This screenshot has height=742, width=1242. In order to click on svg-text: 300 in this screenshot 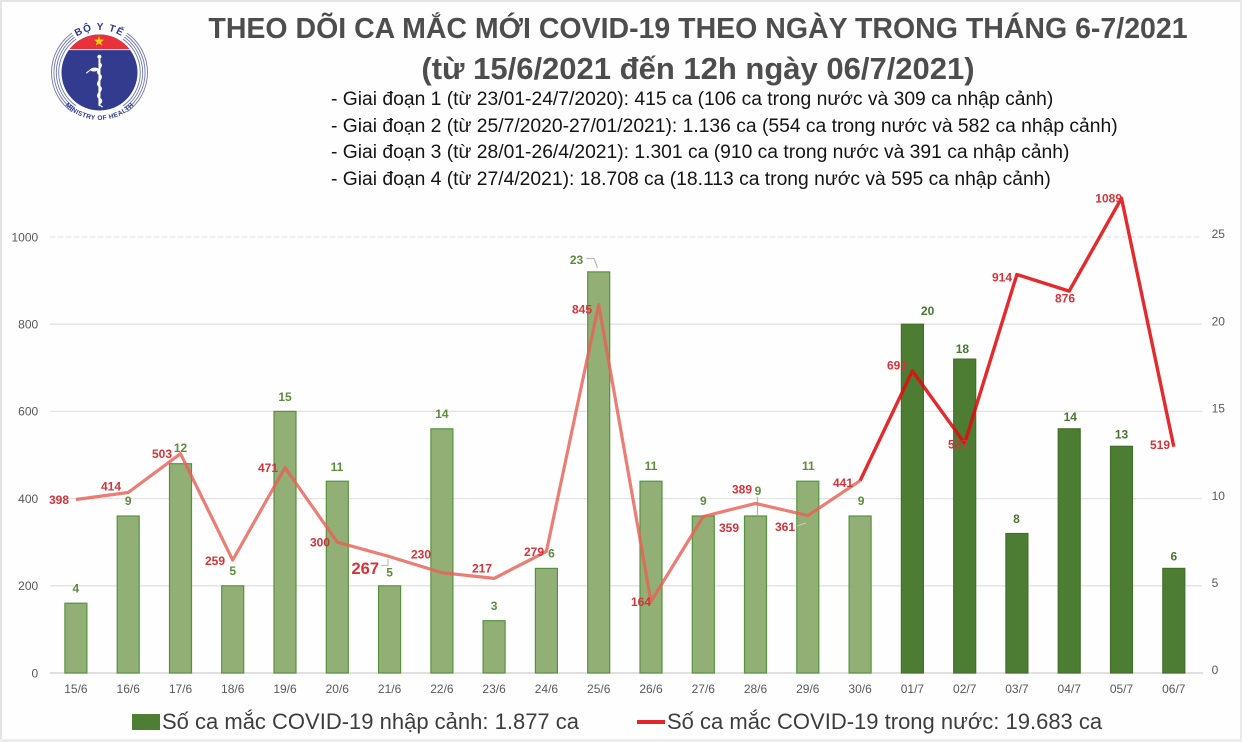, I will do `click(320, 542)`.